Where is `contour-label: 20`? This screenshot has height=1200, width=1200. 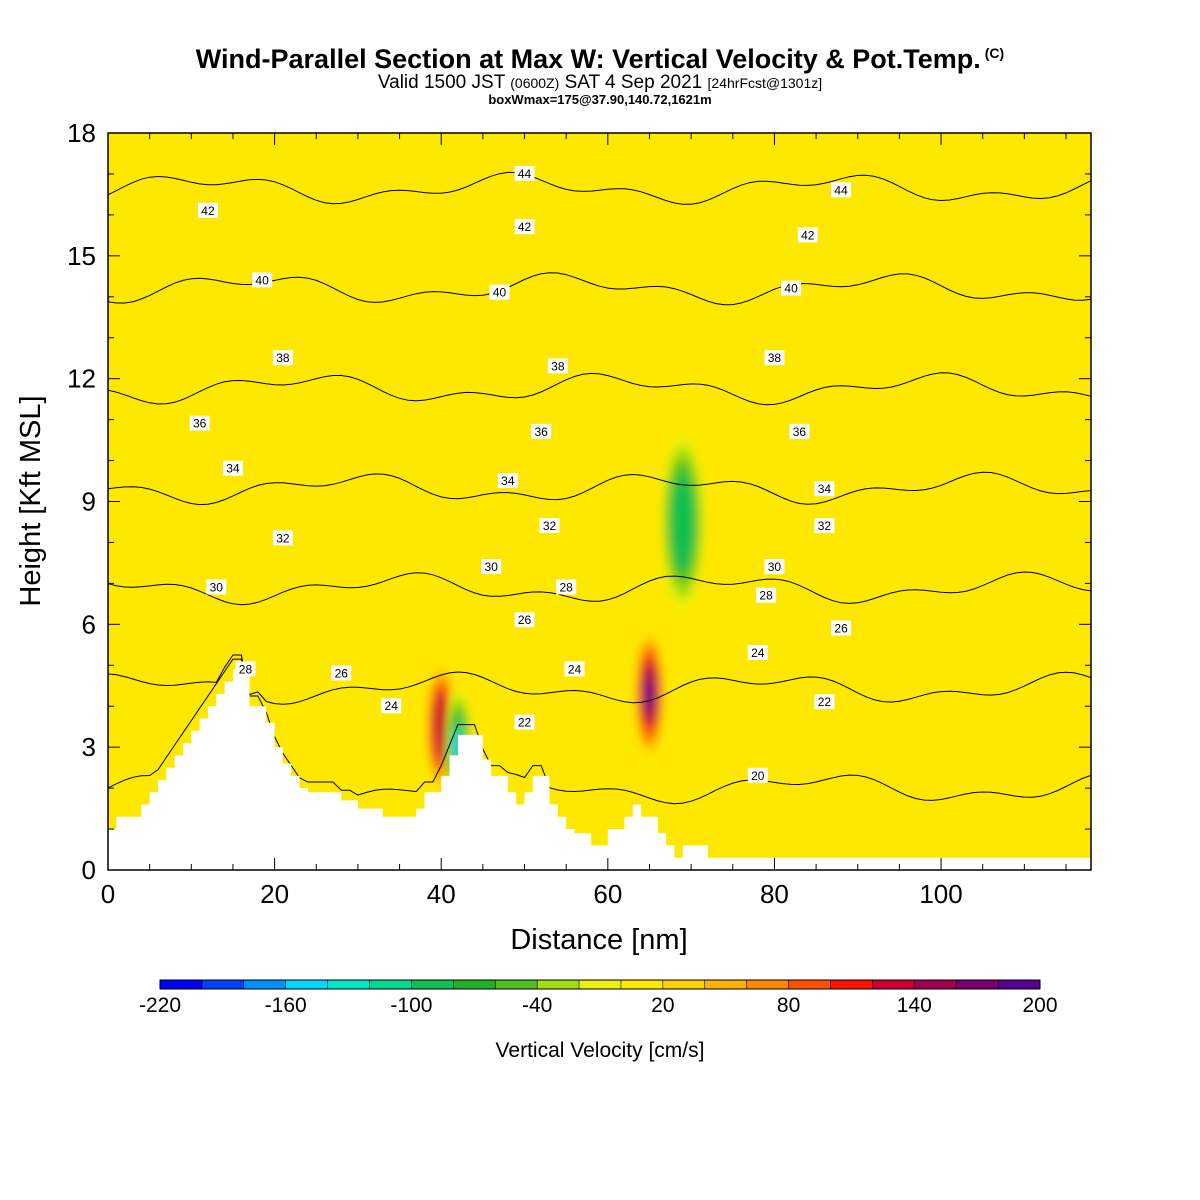 contour-label: 20 is located at coordinates (757, 775).